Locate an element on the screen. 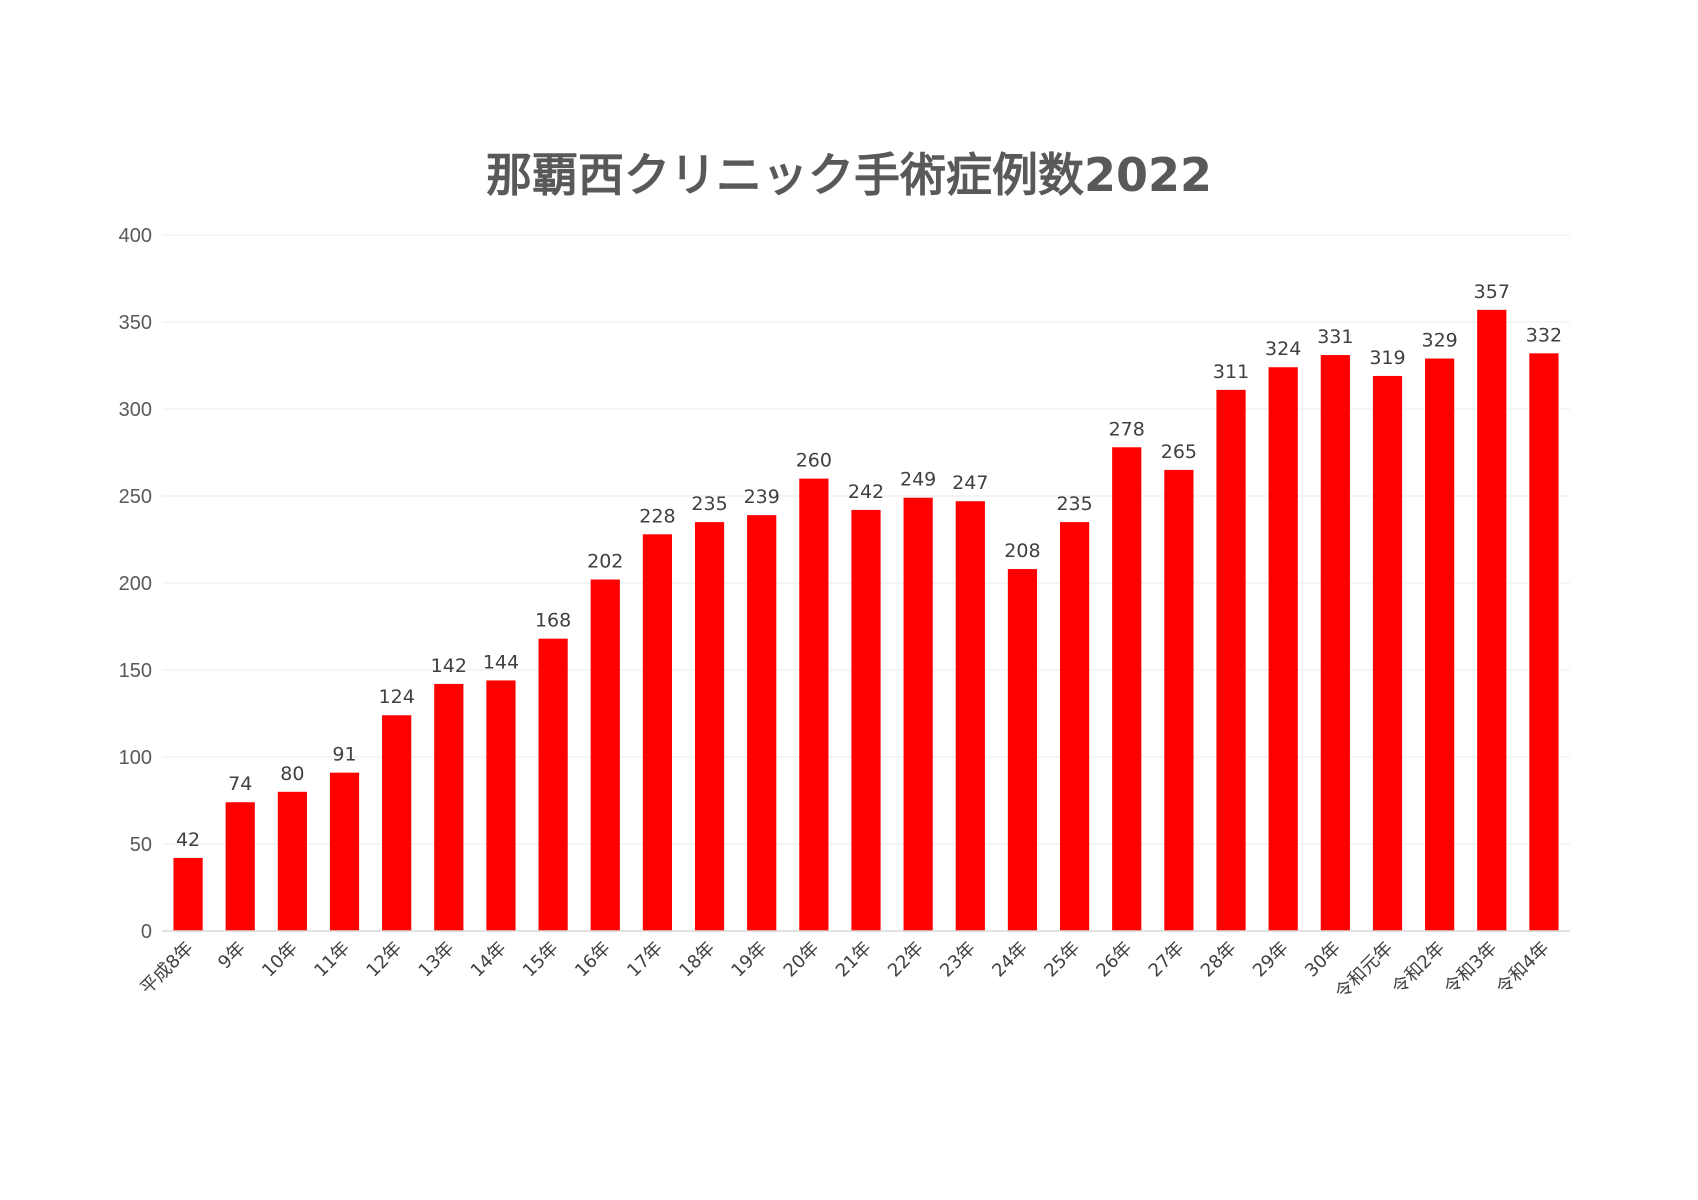 This screenshot has width=1698, height=1200. x-tick-label: 26年 is located at coordinates (1115, 960).